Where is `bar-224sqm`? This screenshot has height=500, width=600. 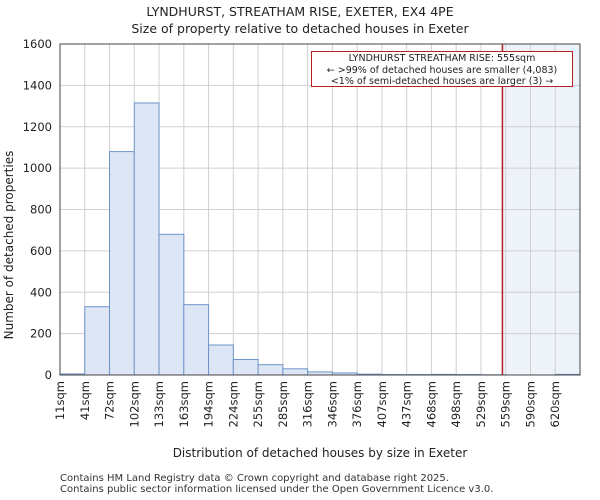 bar-224sqm is located at coordinates (245, 367).